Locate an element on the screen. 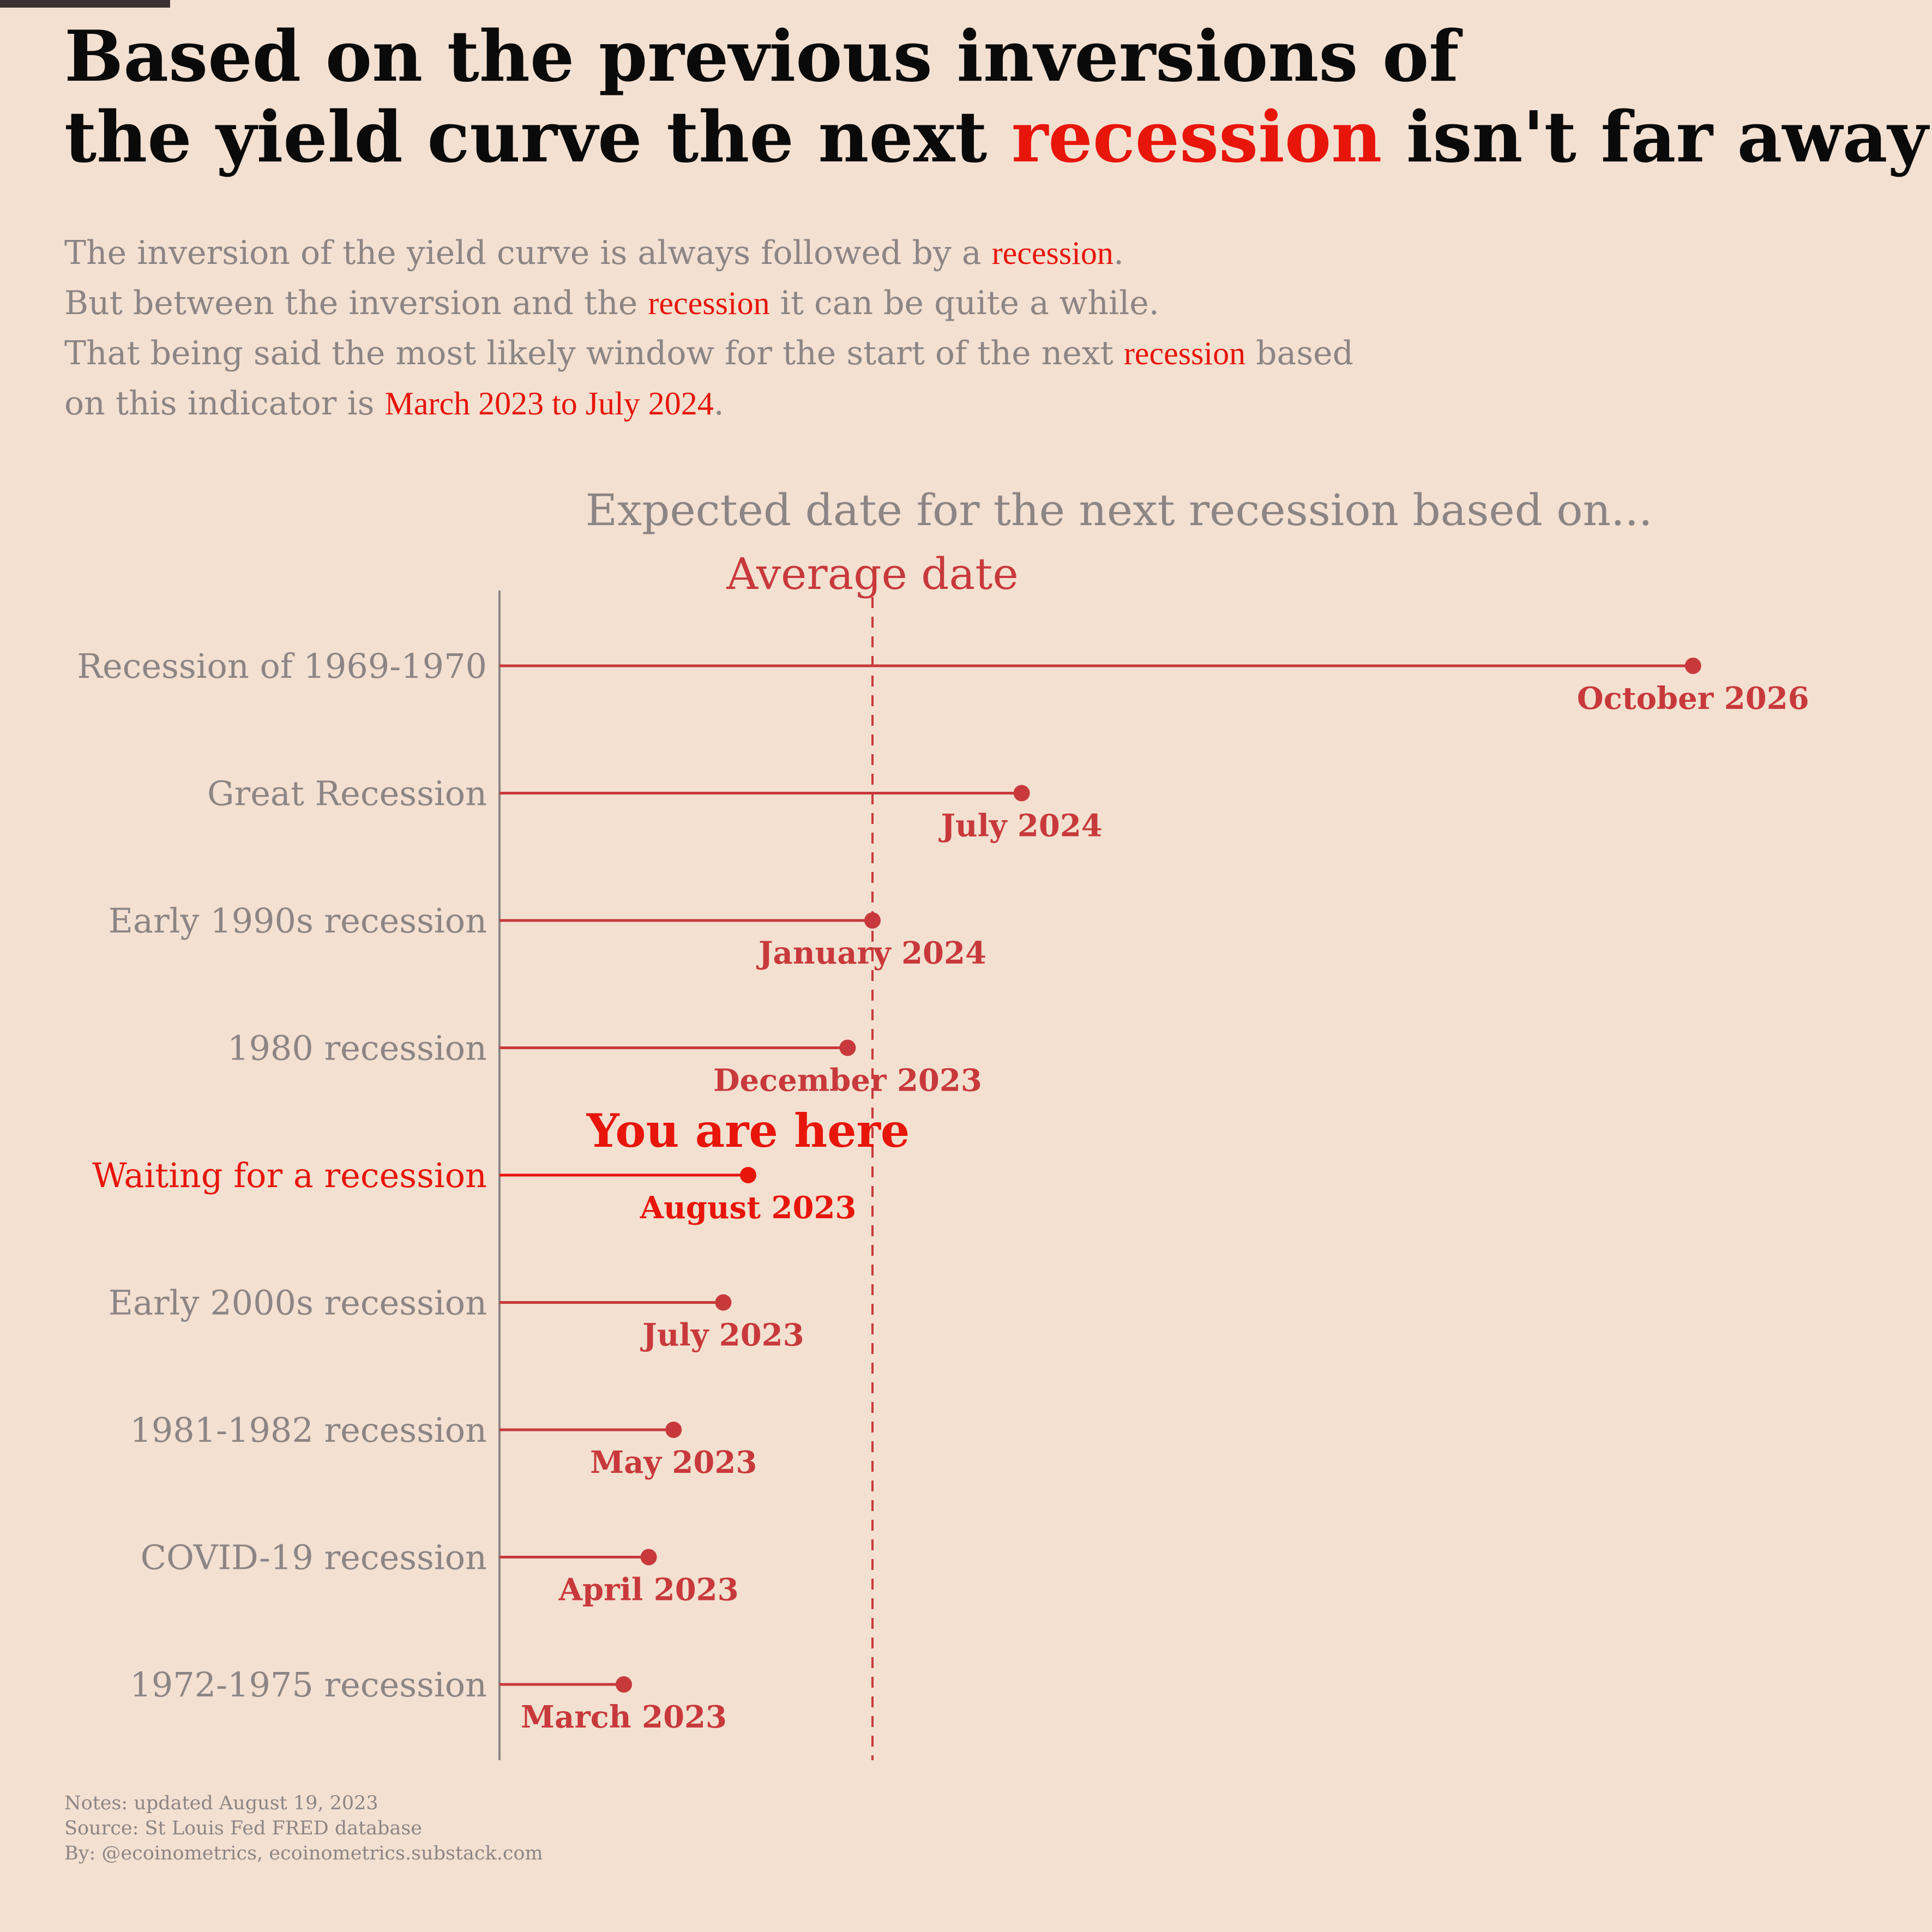  value-label: March 2023 is located at coordinates (624, 1717).